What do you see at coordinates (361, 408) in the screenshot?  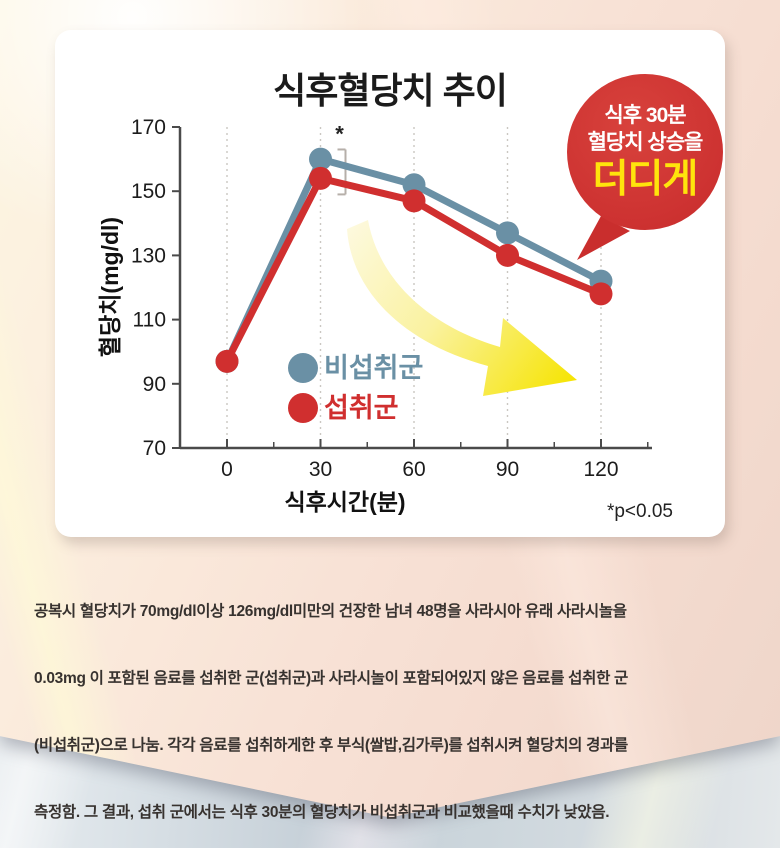 I see `legend-label: 섭취군` at bounding box center [361, 408].